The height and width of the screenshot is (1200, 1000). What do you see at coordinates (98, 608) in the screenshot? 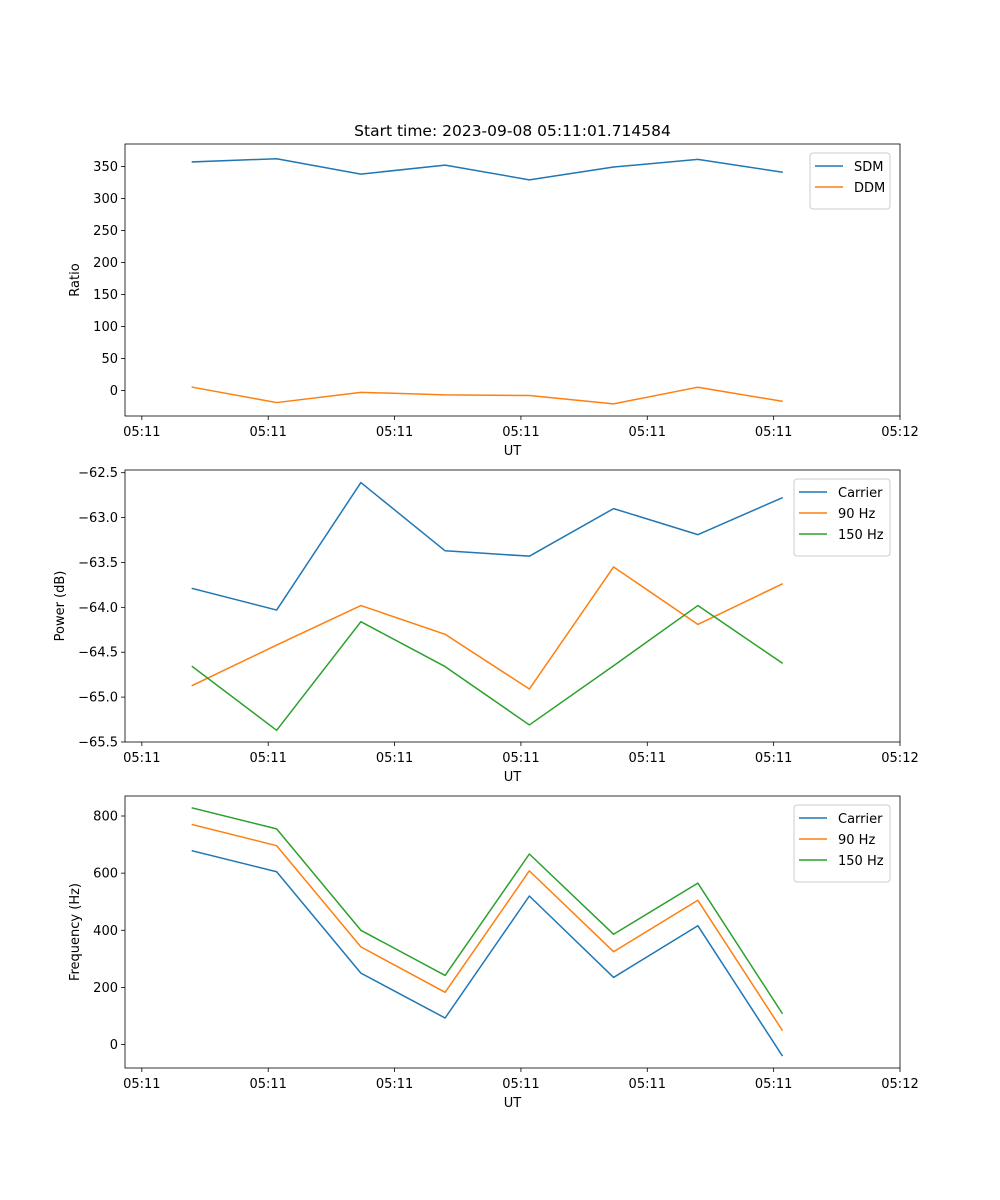
I see `power-y-tick-label: −64.0` at bounding box center [98, 608].